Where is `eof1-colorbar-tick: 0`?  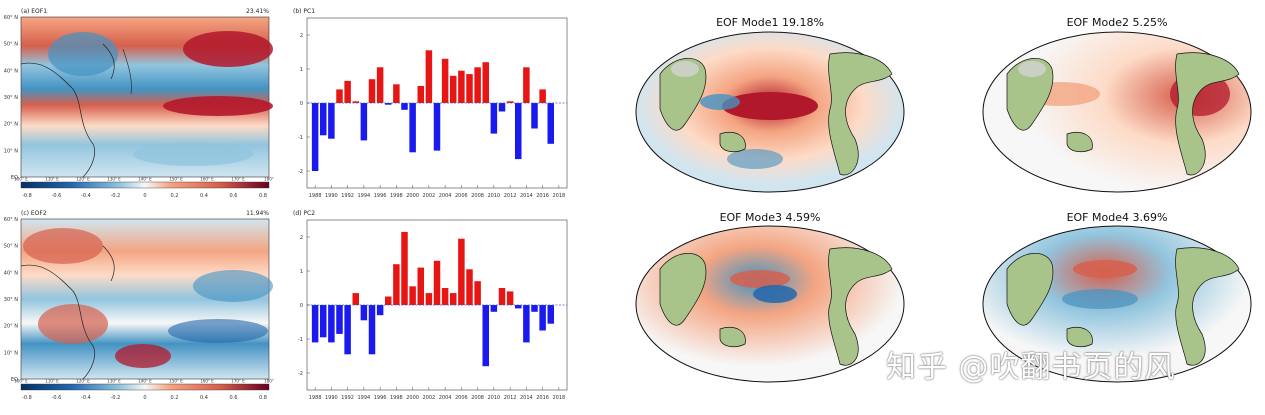
eof1-colorbar-tick: 0 is located at coordinates (144, 196).